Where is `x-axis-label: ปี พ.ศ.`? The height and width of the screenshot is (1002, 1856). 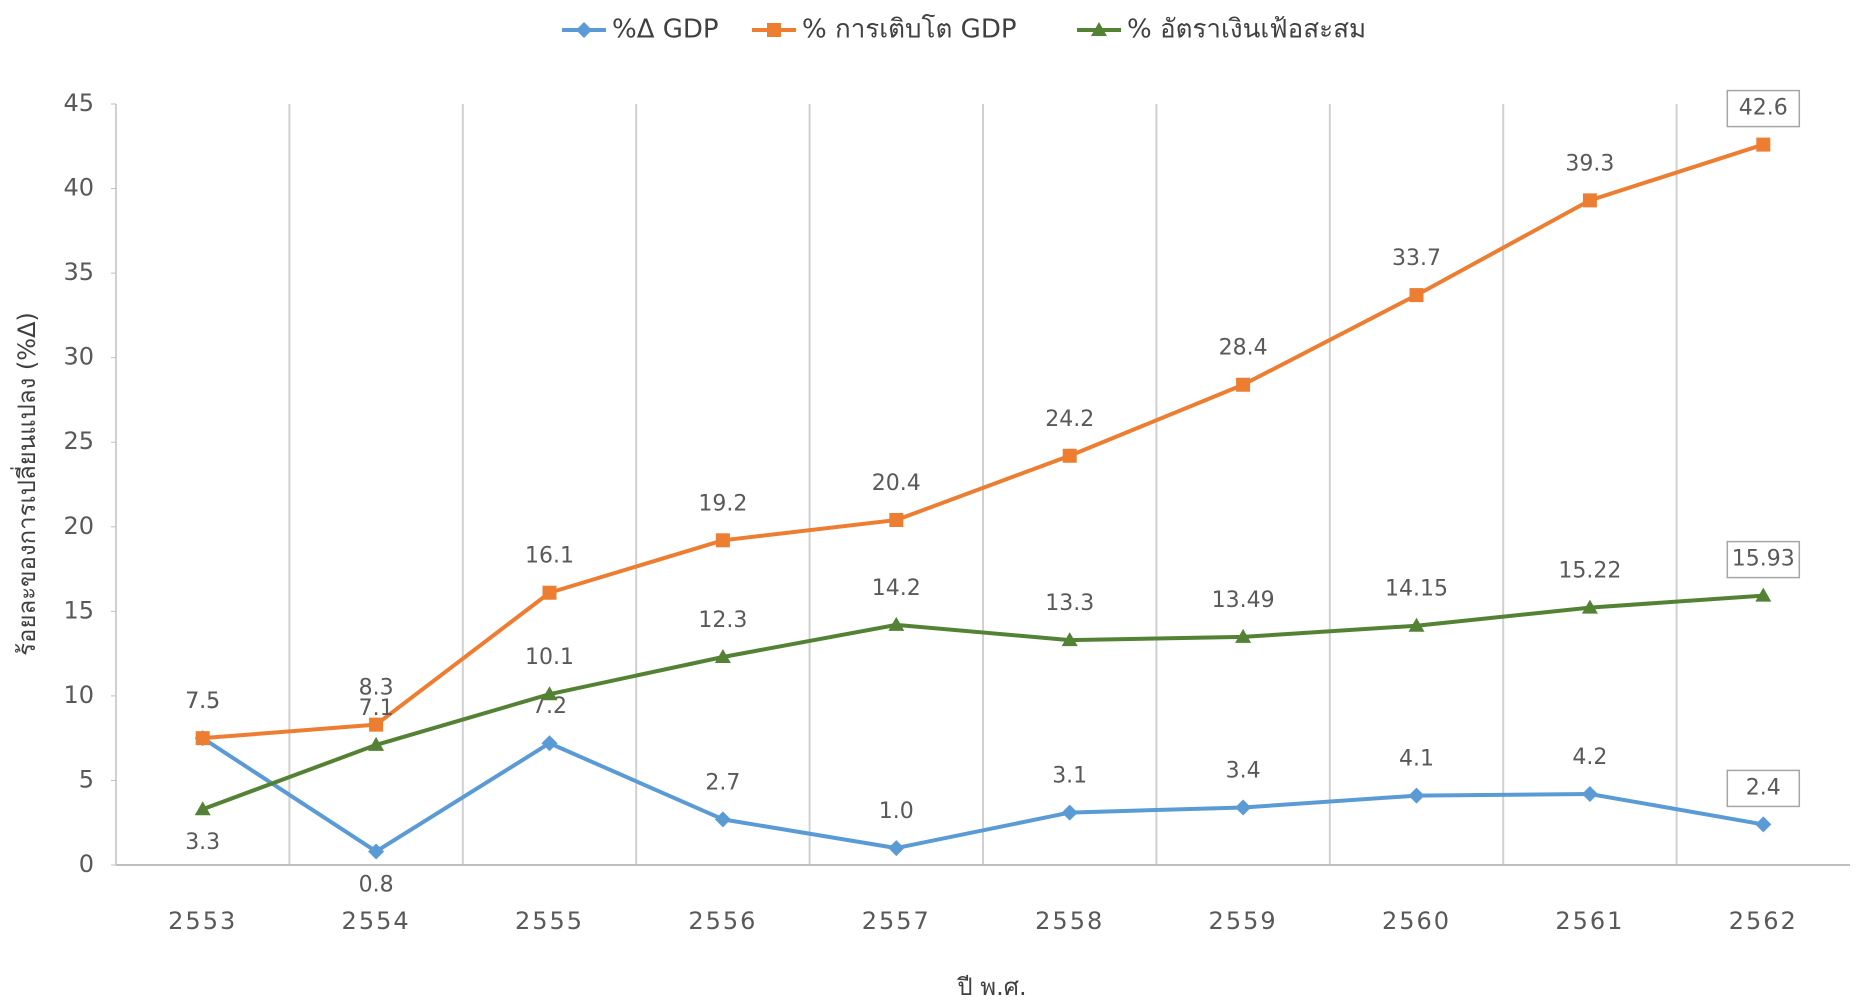
x-axis-label: ปี พ.ศ. is located at coordinates (991, 987).